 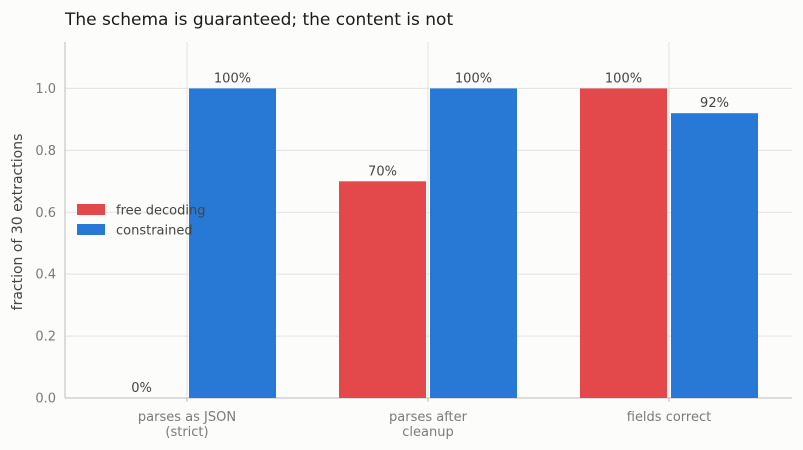 What do you see at coordinates (160, 211) in the screenshot?
I see `legend-label: free decoding` at bounding box center [160, 211].